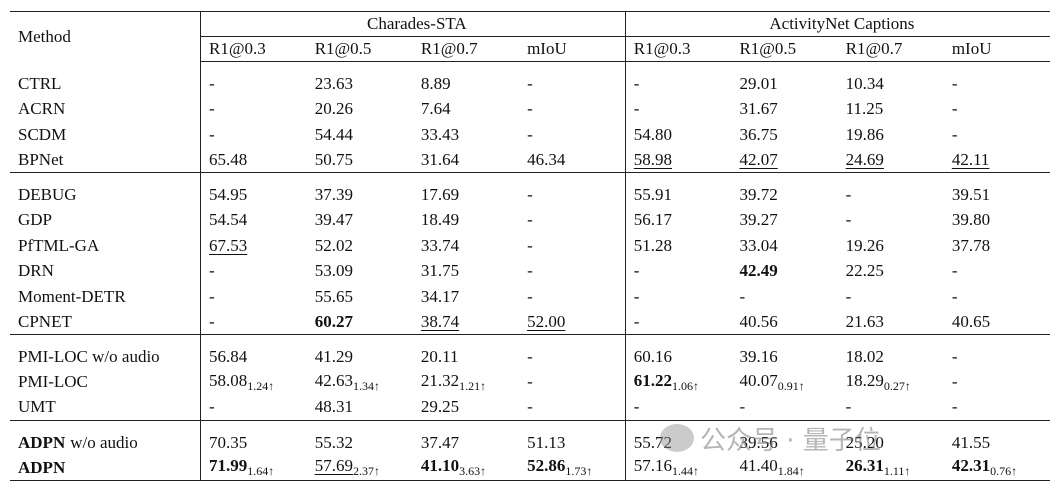 The height and width of the screenshot is (491, 1059). What do you see at coordinates (41, 159) in the screenshot?
I see `method-name: BPNet` at bounding box center [41, 159].